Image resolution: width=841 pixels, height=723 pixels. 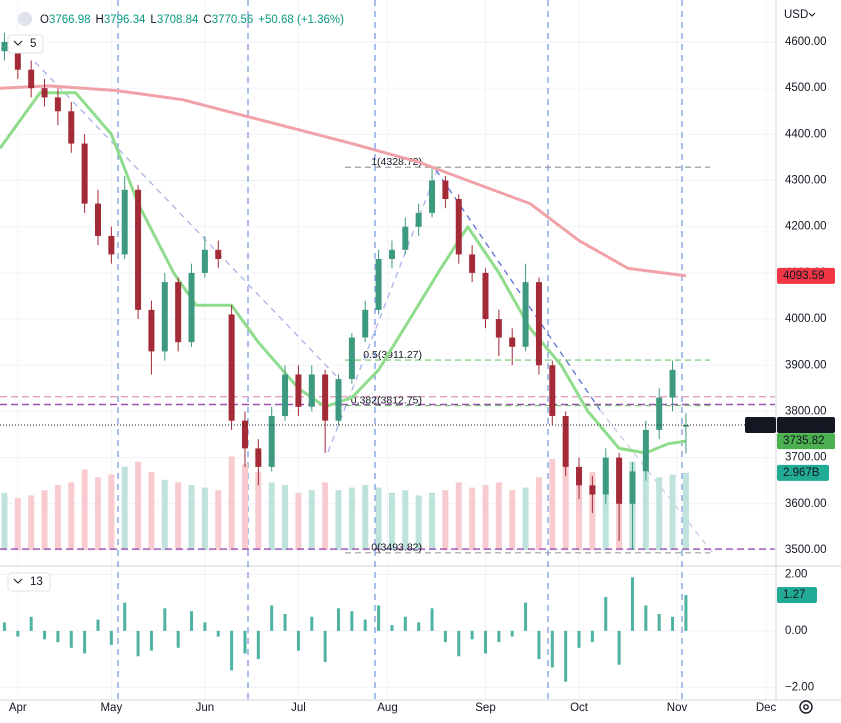 What do you see at coordinates (806, 319) in the screenshot?
I see `y-tick-label: 4000.00` at bounding box center [806, 319].